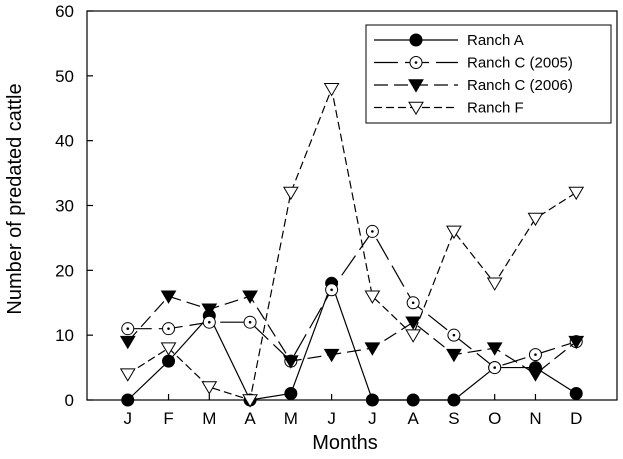  I want to click on y-axis-title: Number of predated cattle, so click(15, 198).